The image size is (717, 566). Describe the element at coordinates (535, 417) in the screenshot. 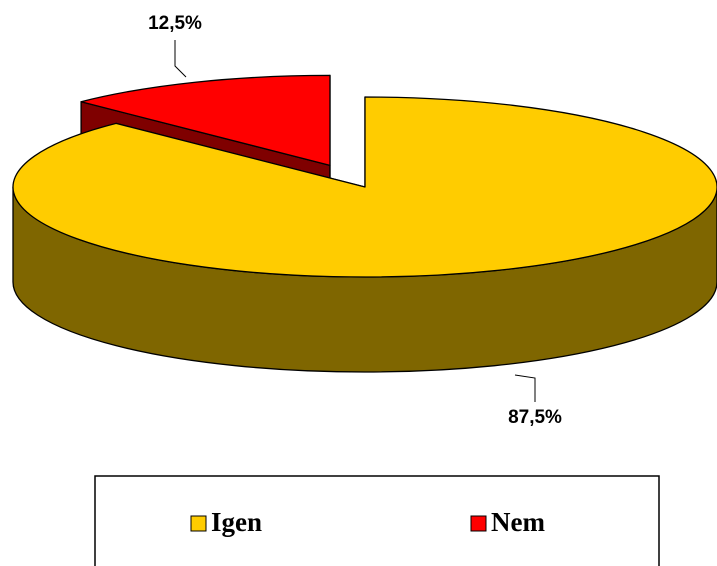

I see `data-label: 87,5%` at that location.